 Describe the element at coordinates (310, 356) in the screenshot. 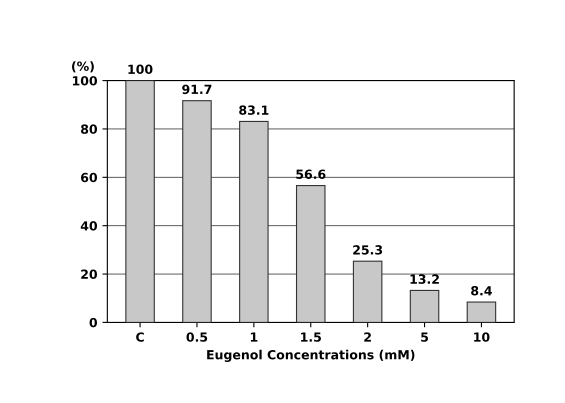

I see `x-axis-title: Eugenol Concentrations (mM)` at that location.